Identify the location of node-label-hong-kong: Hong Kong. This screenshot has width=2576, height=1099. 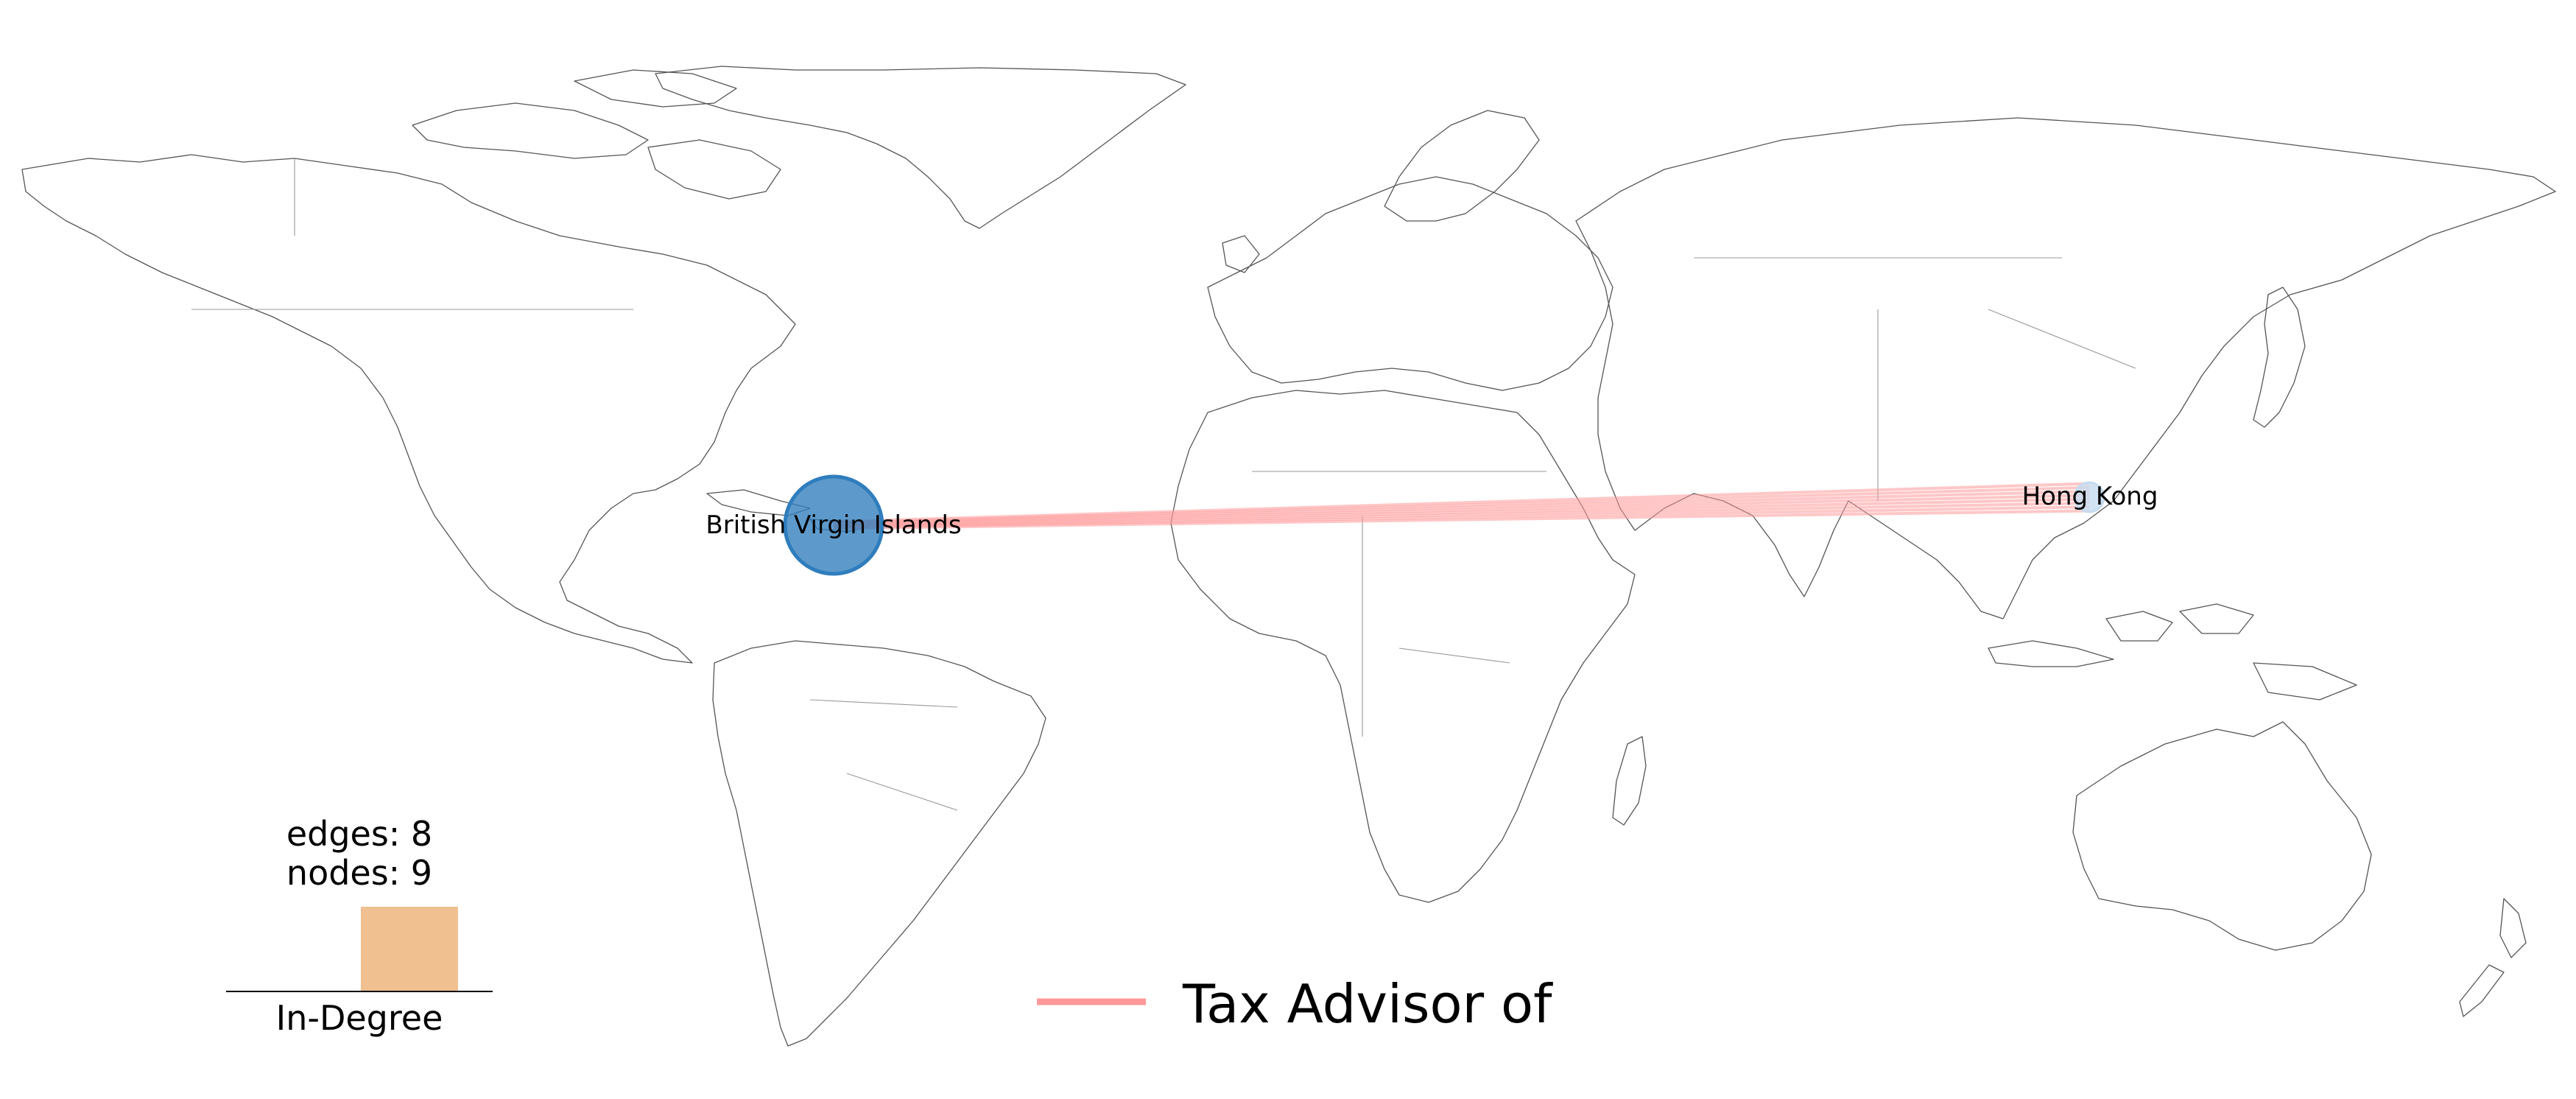
(2090, 496).